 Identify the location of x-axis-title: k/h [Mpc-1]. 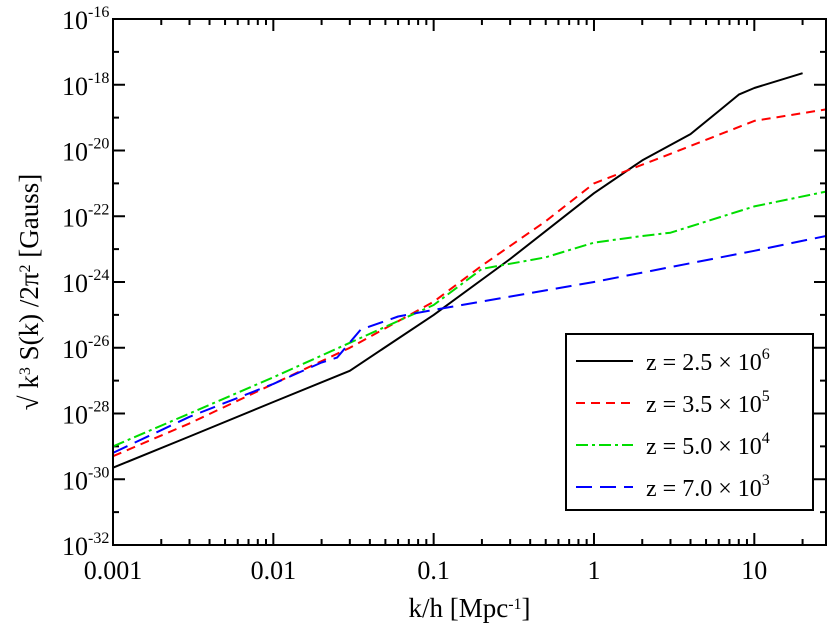
(469, 608).